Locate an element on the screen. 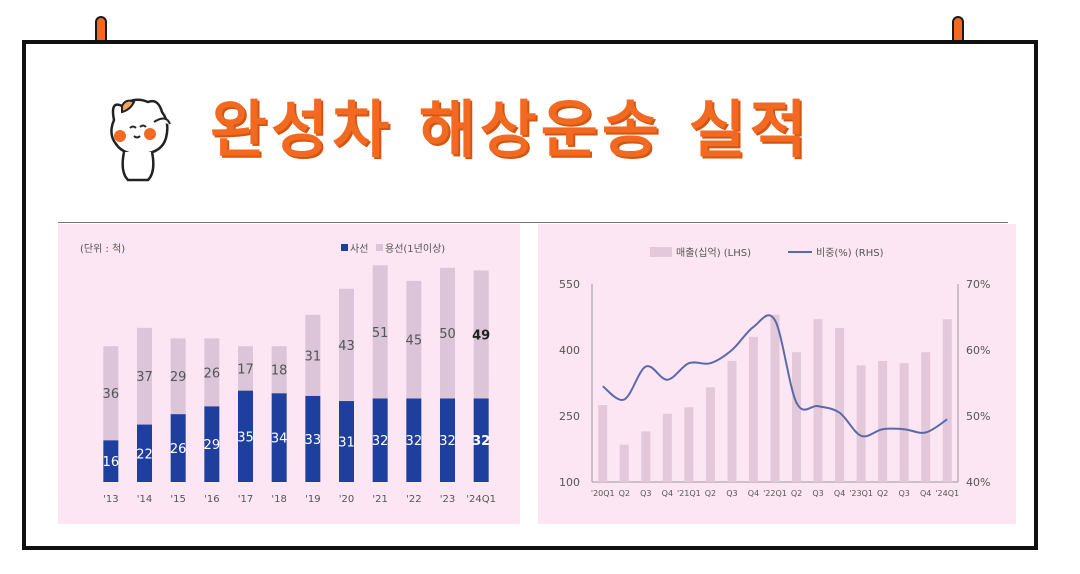 This screenshot has height=574, width=1080. data-label: 49 is located at coordinates (481, 335).